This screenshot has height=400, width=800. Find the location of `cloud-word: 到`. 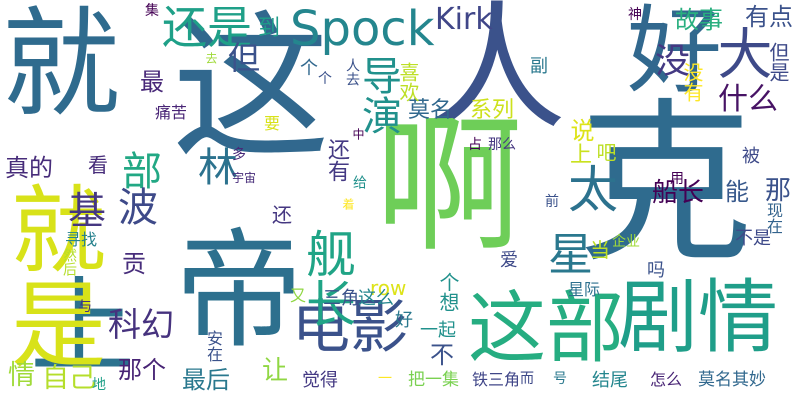

cloud-word: 到 is located at coordinates (269, 28).